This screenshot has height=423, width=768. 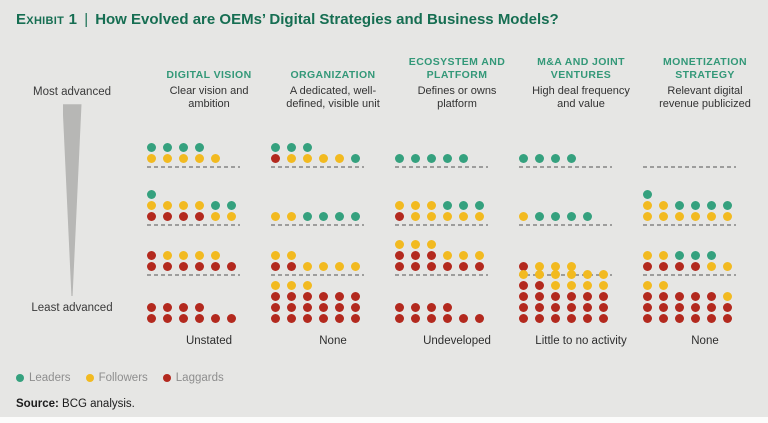 I want to click on source-note: Source: BCG analysis., so click(x=75, y=404).